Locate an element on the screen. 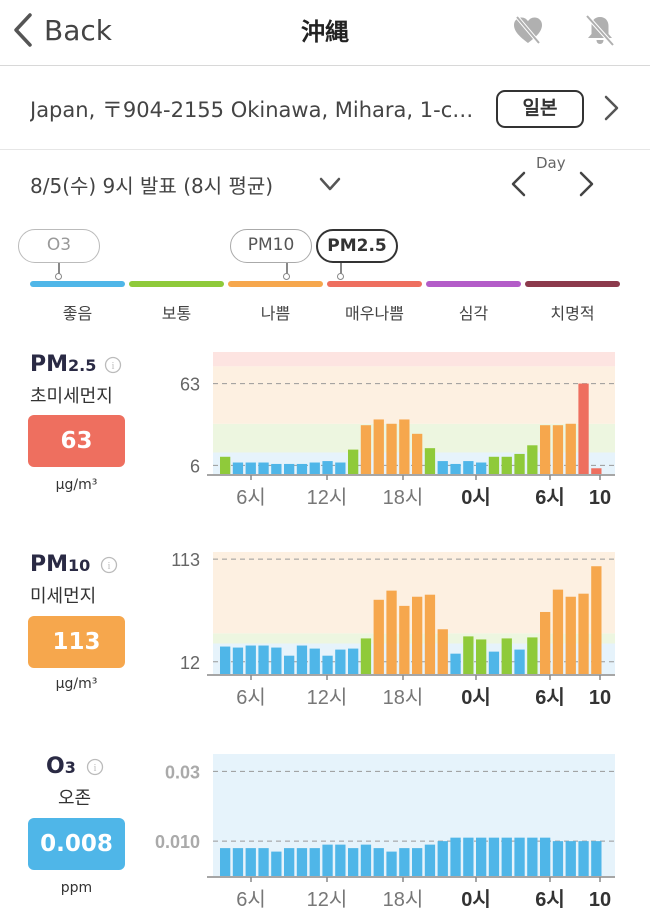 This screenshot has height=922, width=650. pm25-unit: μg/m³ is located at coordinates (76, 485).